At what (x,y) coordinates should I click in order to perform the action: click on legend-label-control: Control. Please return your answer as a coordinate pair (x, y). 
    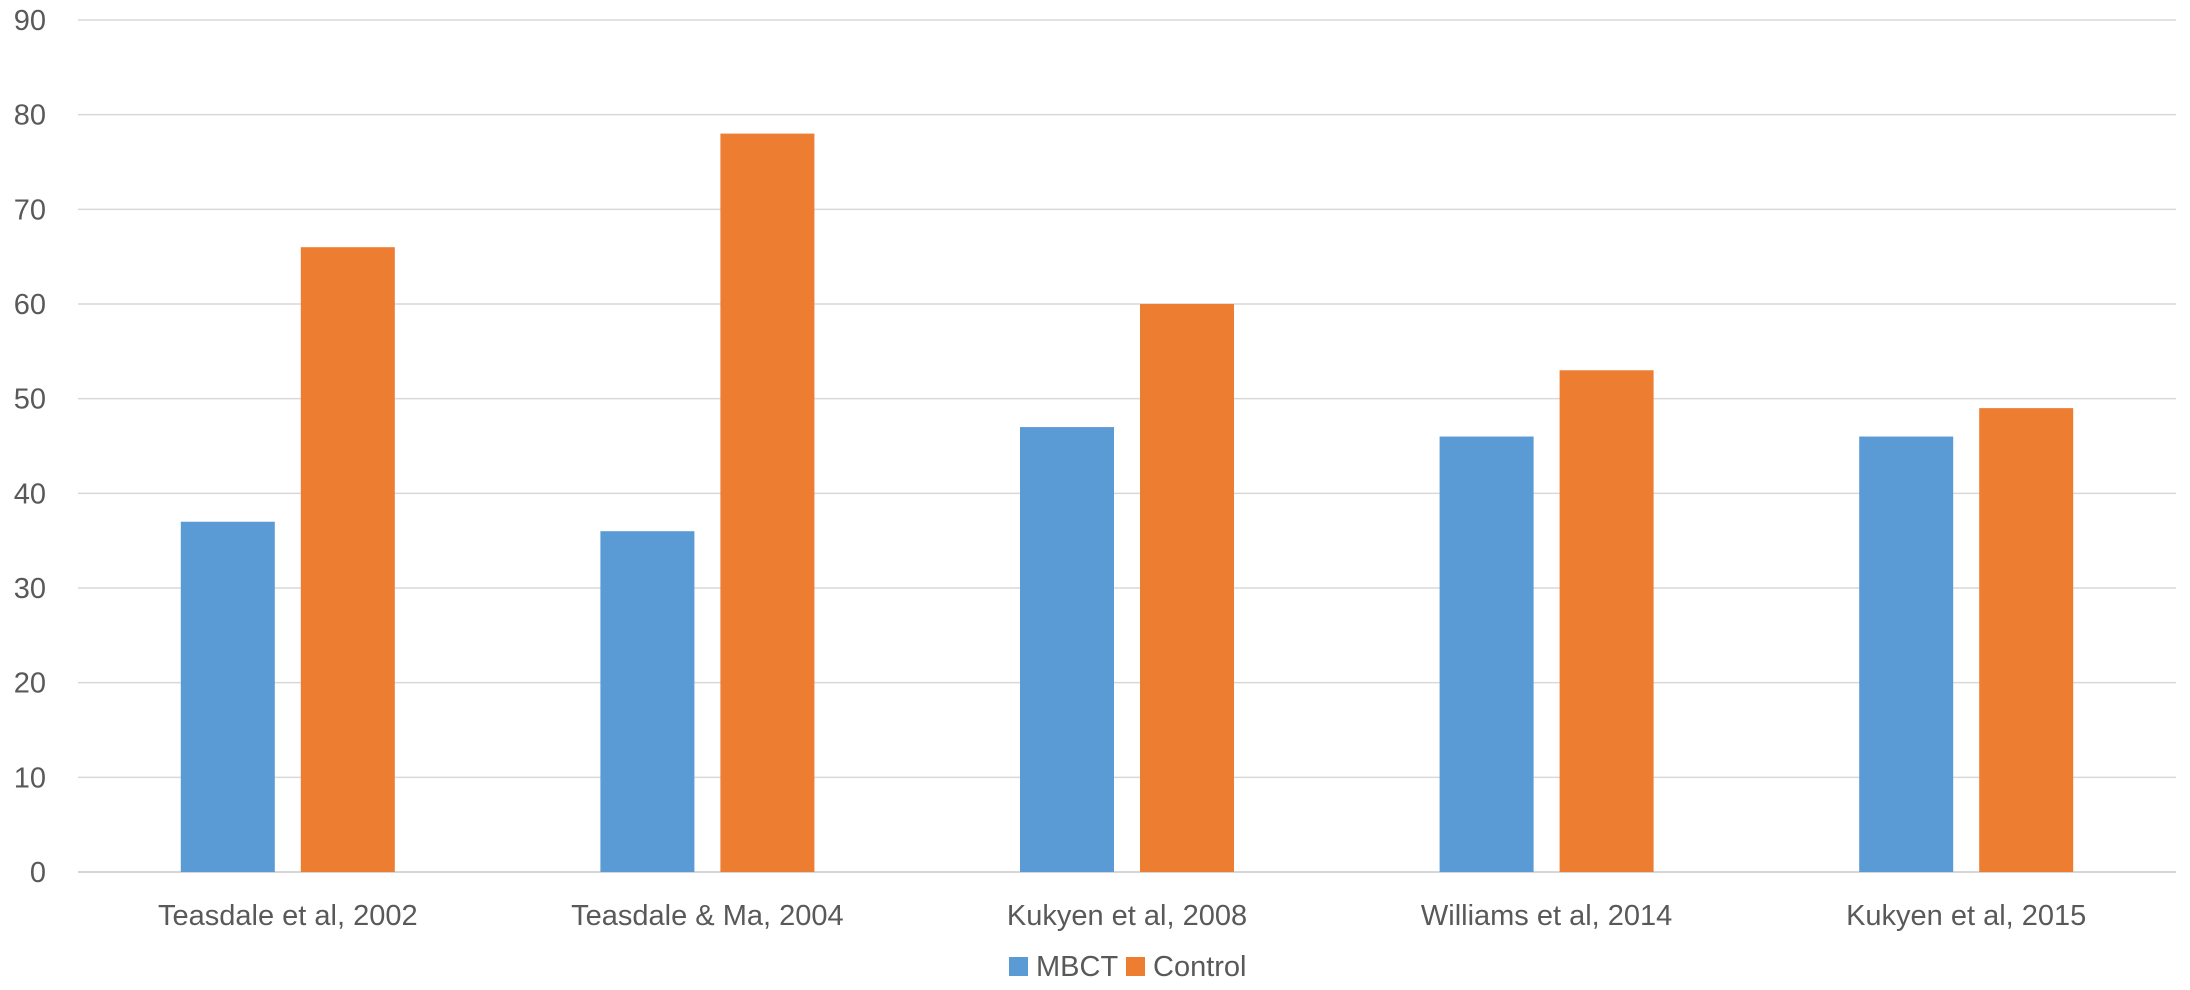
    Looking at the image, I should click on (1200, 967).